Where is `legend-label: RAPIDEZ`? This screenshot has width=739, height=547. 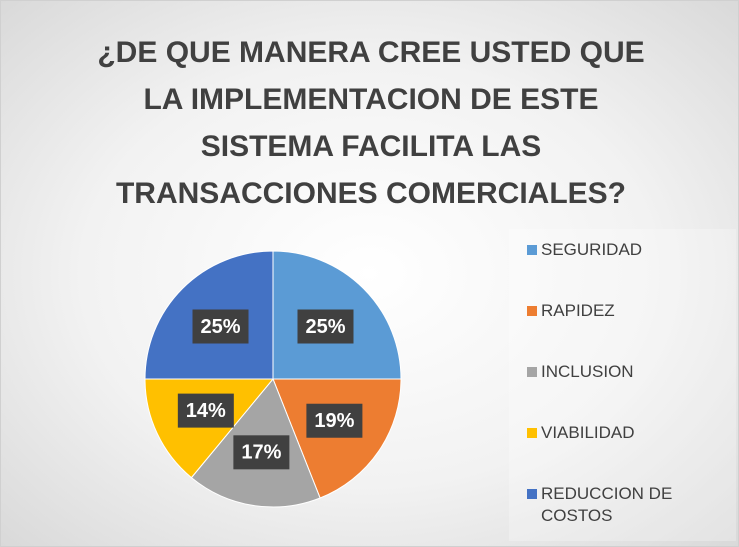 legend-label: RAPIDEZ is located at coordinates (578, 310).